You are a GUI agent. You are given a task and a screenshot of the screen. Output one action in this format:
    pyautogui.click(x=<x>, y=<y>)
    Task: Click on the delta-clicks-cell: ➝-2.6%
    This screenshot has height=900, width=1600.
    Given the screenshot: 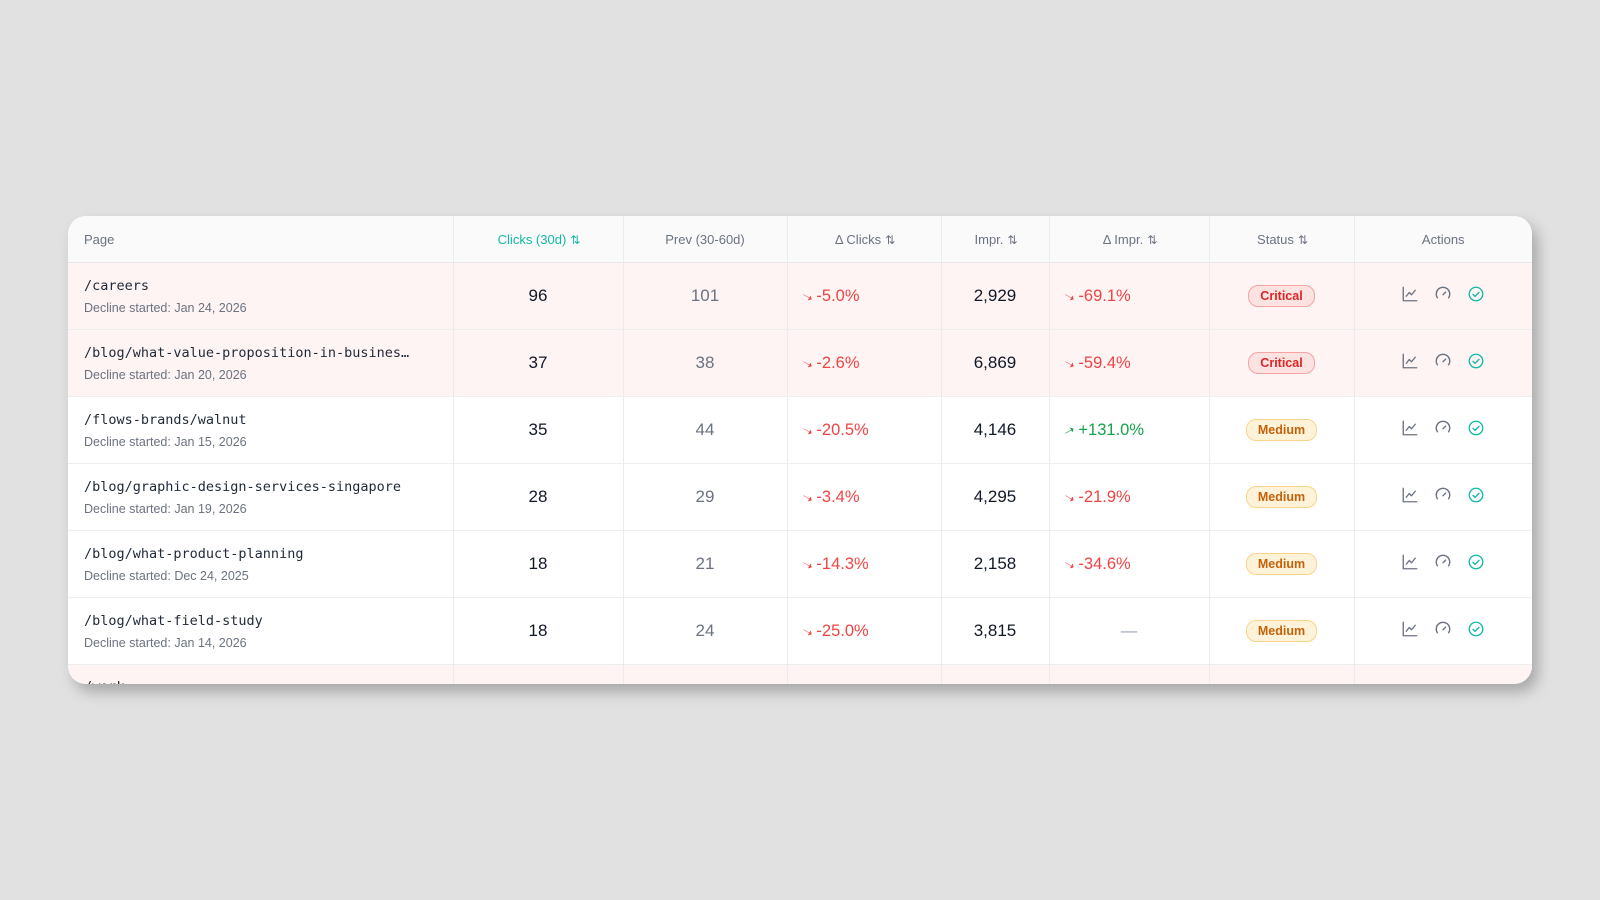 What is the action you would take?
    pyautogui.click(x=864, y=363)
    